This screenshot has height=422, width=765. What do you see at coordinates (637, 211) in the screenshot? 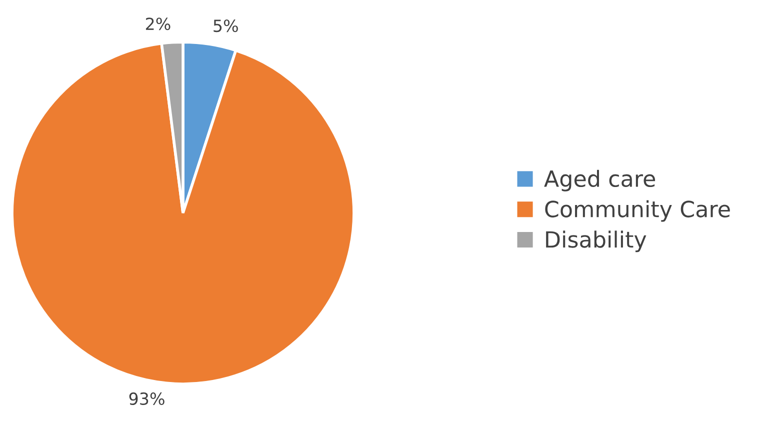
I see `legend-label: Community Care` at bounding box center [637, 211].